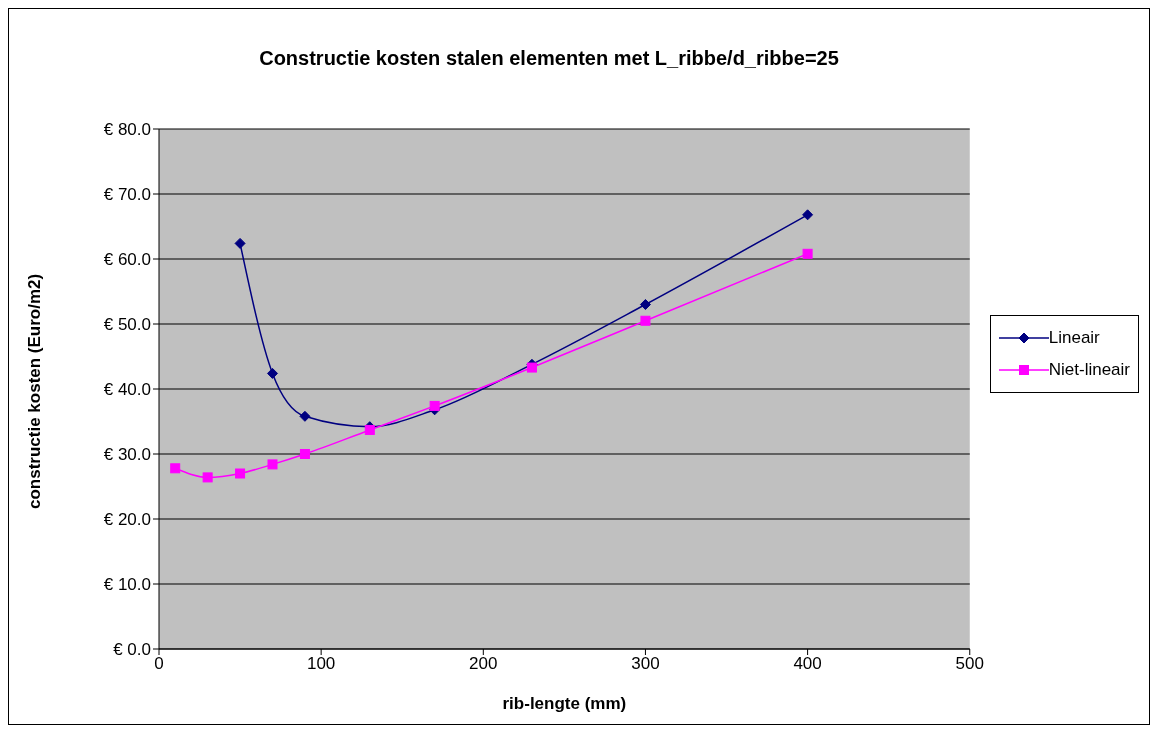 This screenshot has height=733, width=1158. What do you see at coordinates (127, 585) in the screenshot?
I see `y-tick-label: € 10.0` at bounding box center [127, 585].